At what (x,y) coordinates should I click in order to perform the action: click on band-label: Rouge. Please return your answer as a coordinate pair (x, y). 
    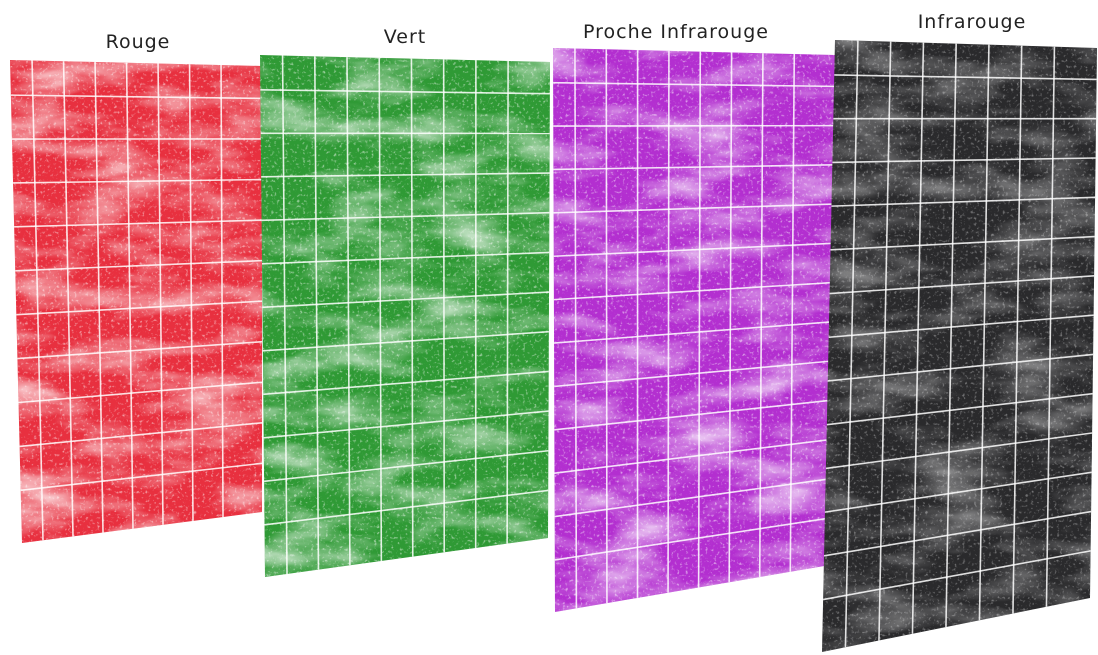
    Looking at the image, I should click on (138, 42).